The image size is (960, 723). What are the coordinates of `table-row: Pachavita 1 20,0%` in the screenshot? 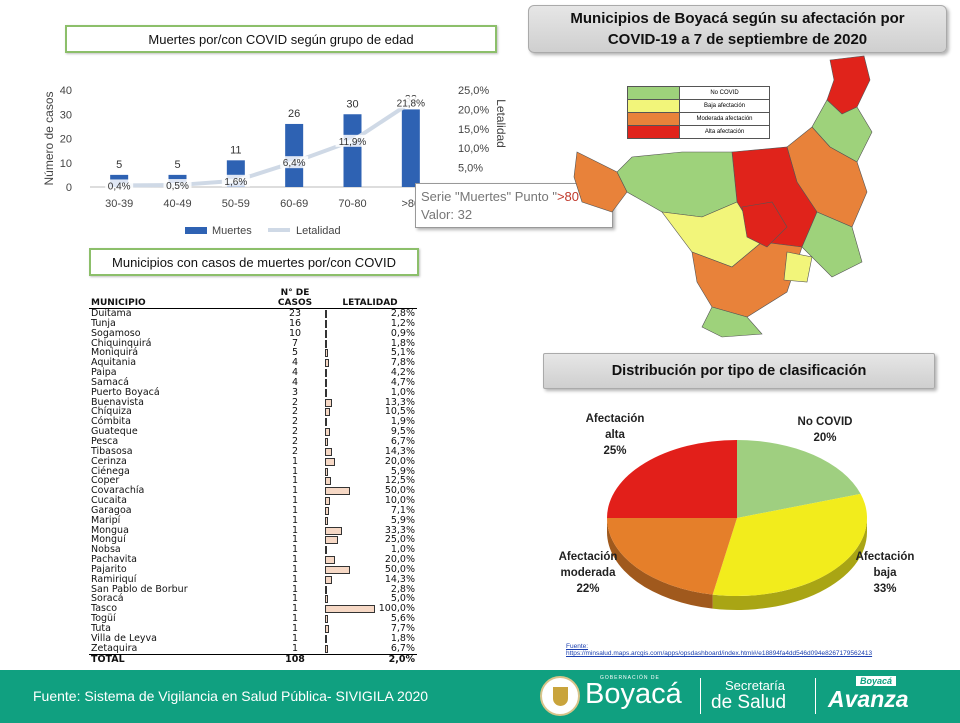 It's located at (253, 560).